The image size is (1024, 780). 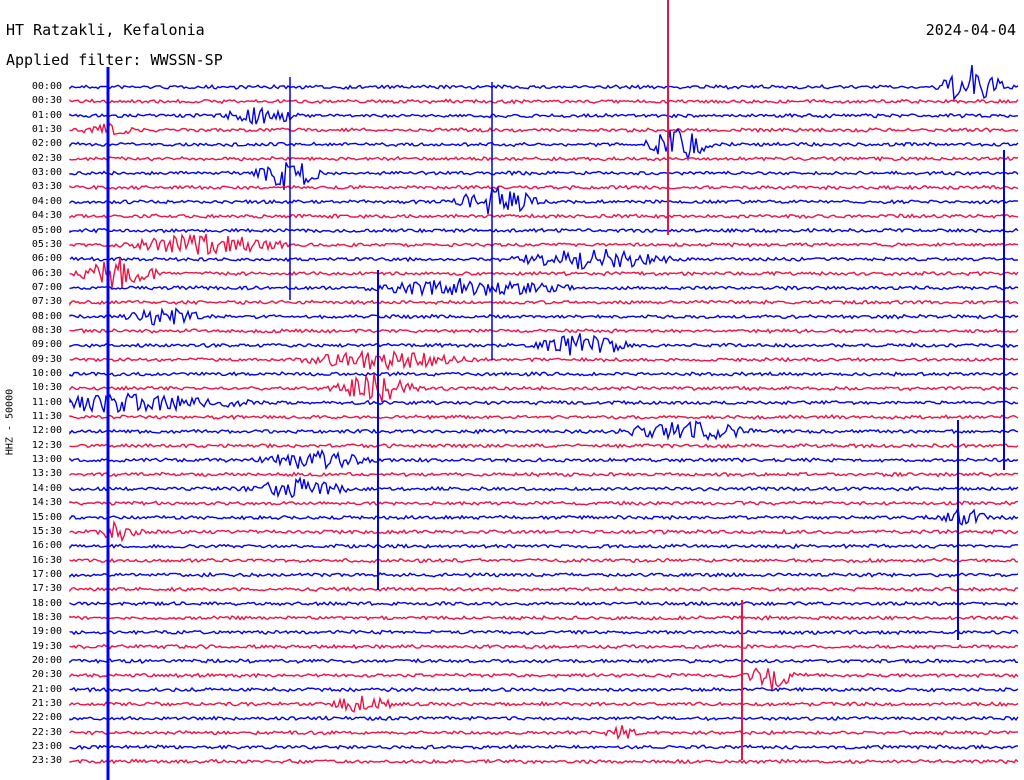 What do you see at coordinates (46, 517) in the screenshot?
I see `time-label: 15:00` at bounding box center [46, 517].